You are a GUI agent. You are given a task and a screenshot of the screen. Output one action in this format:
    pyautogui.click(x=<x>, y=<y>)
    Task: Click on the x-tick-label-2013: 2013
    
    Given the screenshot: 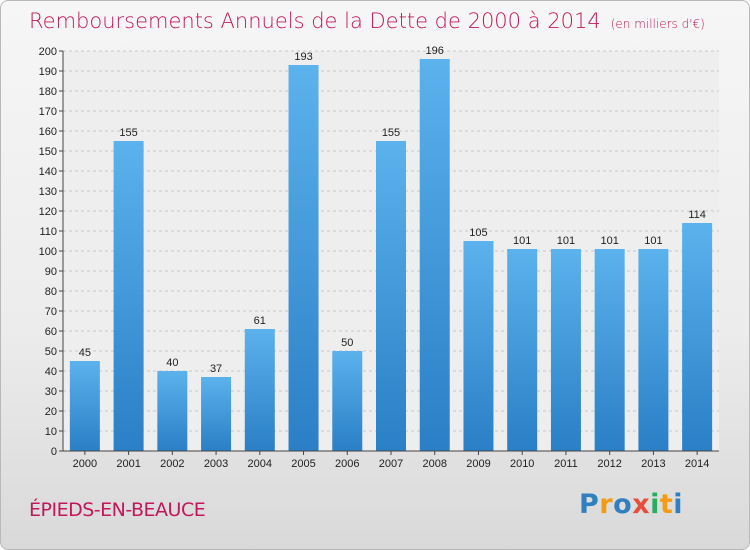 What is the action you would take?
    pyautogui.click(x=653, y=464)
    